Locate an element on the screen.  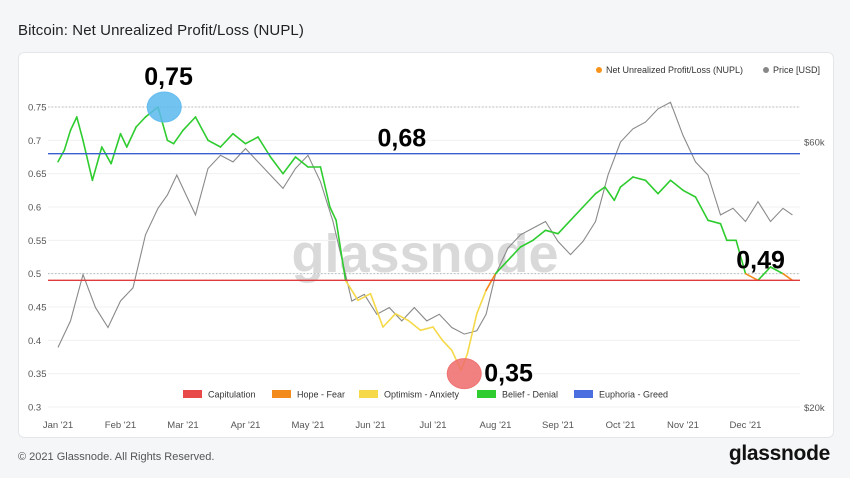
value-annotation: 0,68 is located at coordinates (402, 139).